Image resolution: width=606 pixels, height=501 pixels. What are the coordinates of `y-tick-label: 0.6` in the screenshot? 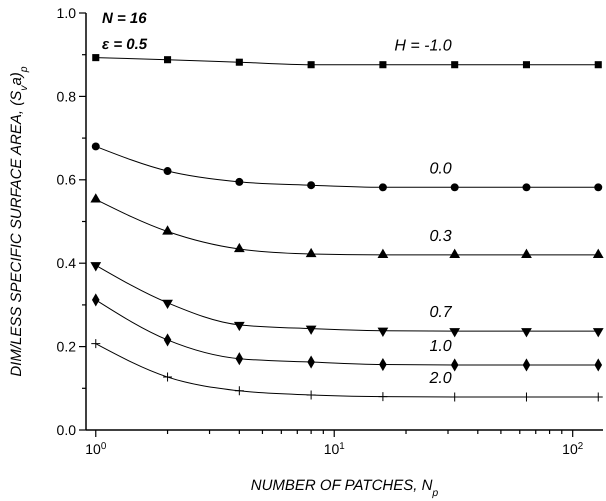 It's located at (66, 180).